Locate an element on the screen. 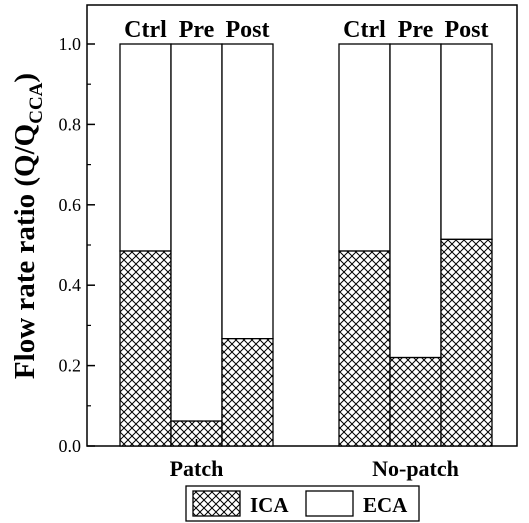  y-tick-label: 0.8 is located at coordinates (70, 124).